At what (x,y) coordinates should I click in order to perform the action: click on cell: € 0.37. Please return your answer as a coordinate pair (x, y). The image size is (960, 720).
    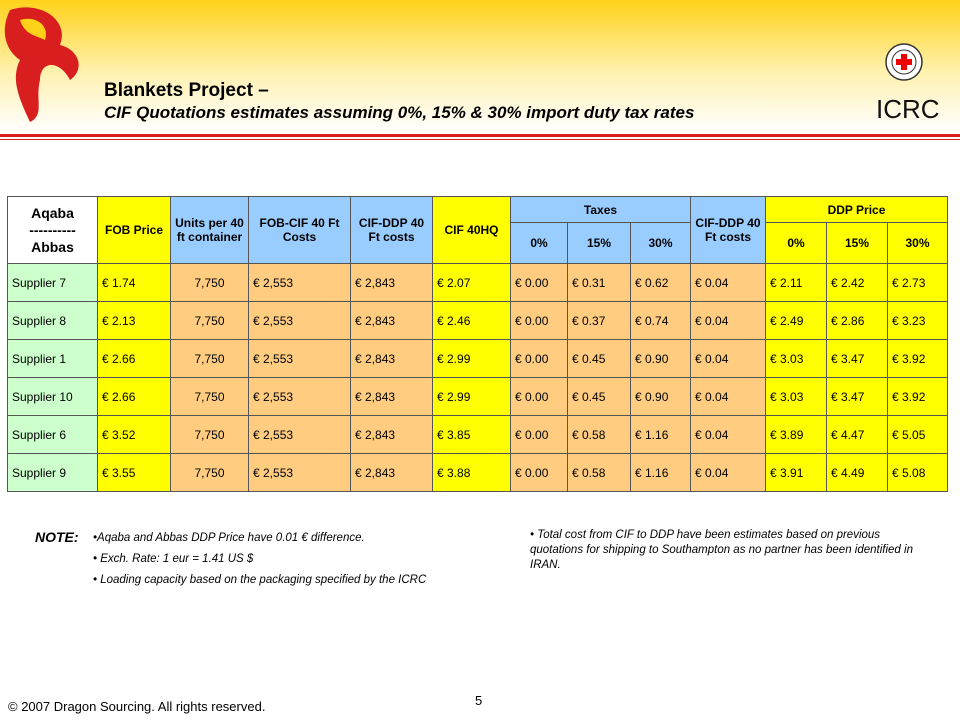
    Looking at the image, I should click on (599, 320).